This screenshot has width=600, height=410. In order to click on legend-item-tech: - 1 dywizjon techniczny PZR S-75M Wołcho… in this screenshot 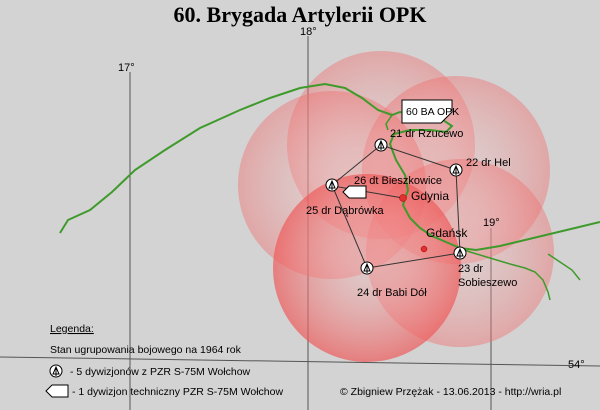, I will do `click(177, 392)`.